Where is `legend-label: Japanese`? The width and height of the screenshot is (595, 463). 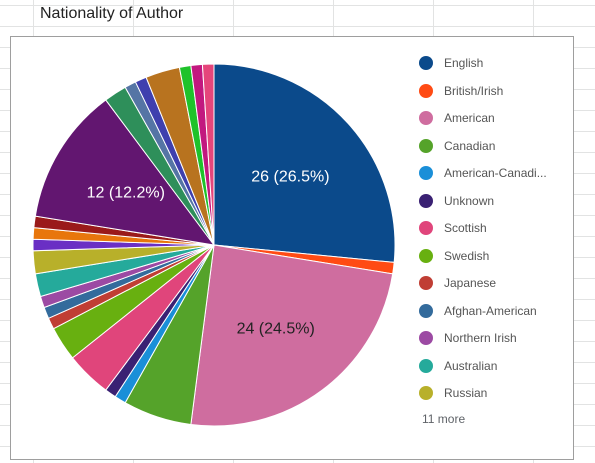 legend-label: Japanese is located at coordinates (470, 283).